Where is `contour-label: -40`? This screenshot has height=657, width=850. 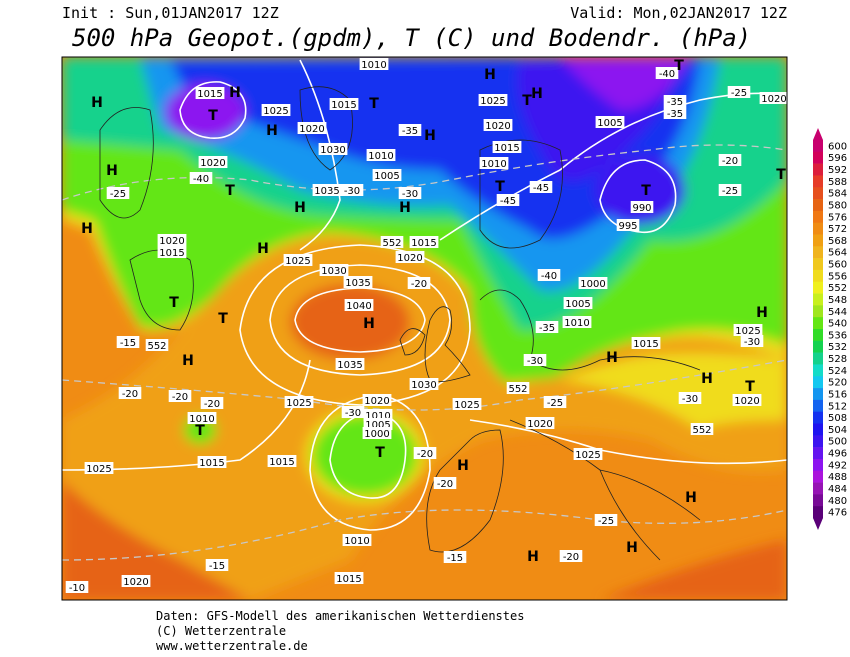
contour-label: -40 is located at coordinates (549, 276).